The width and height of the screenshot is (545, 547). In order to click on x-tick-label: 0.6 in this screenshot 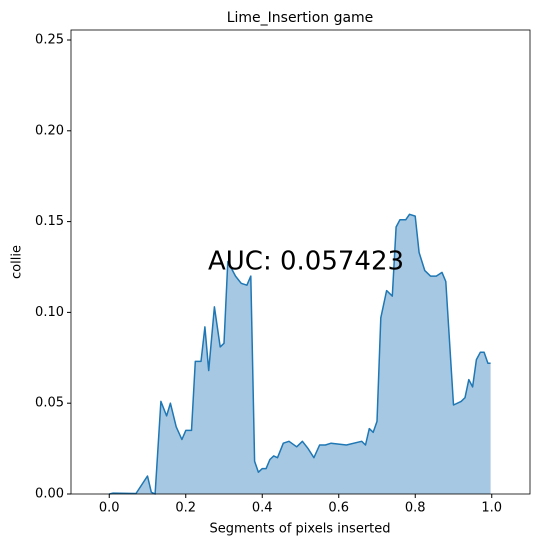, I will do `click(338, 508)`.